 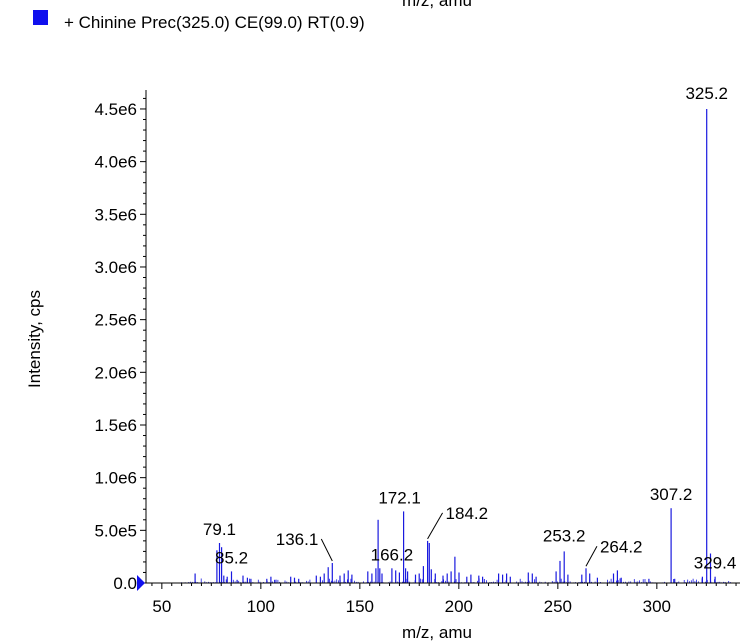 I want to click on y-axis-title: Intensity, cps, so click(x=34, y=339).